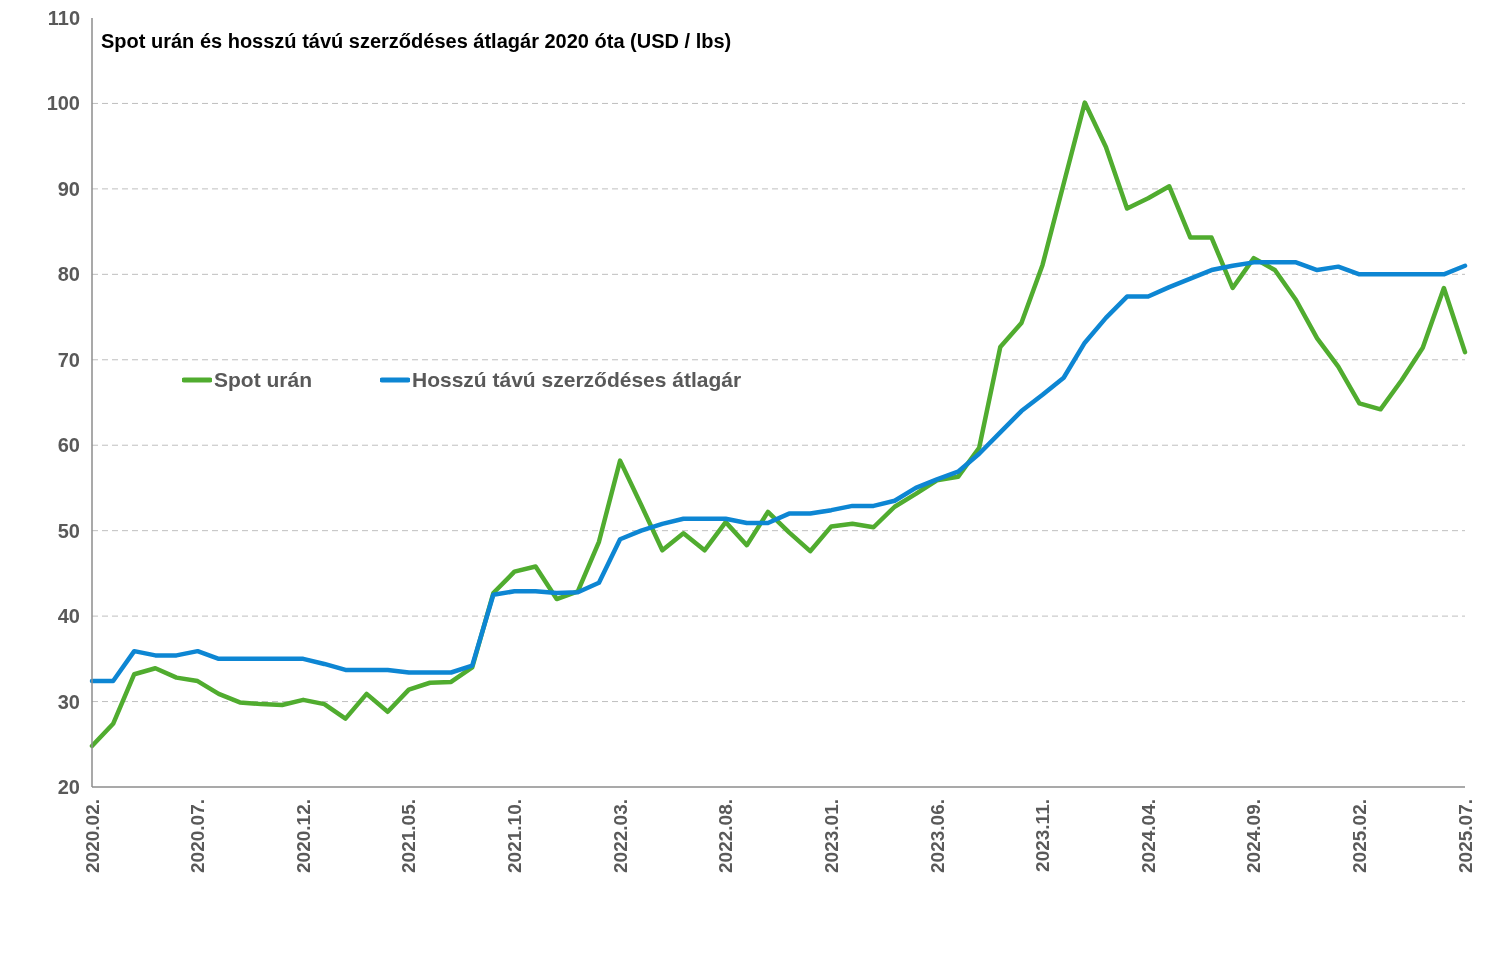 The height and width of the screenshot is (978, 1500). I want to click on y-tick-label: 30, so click(68, 701).